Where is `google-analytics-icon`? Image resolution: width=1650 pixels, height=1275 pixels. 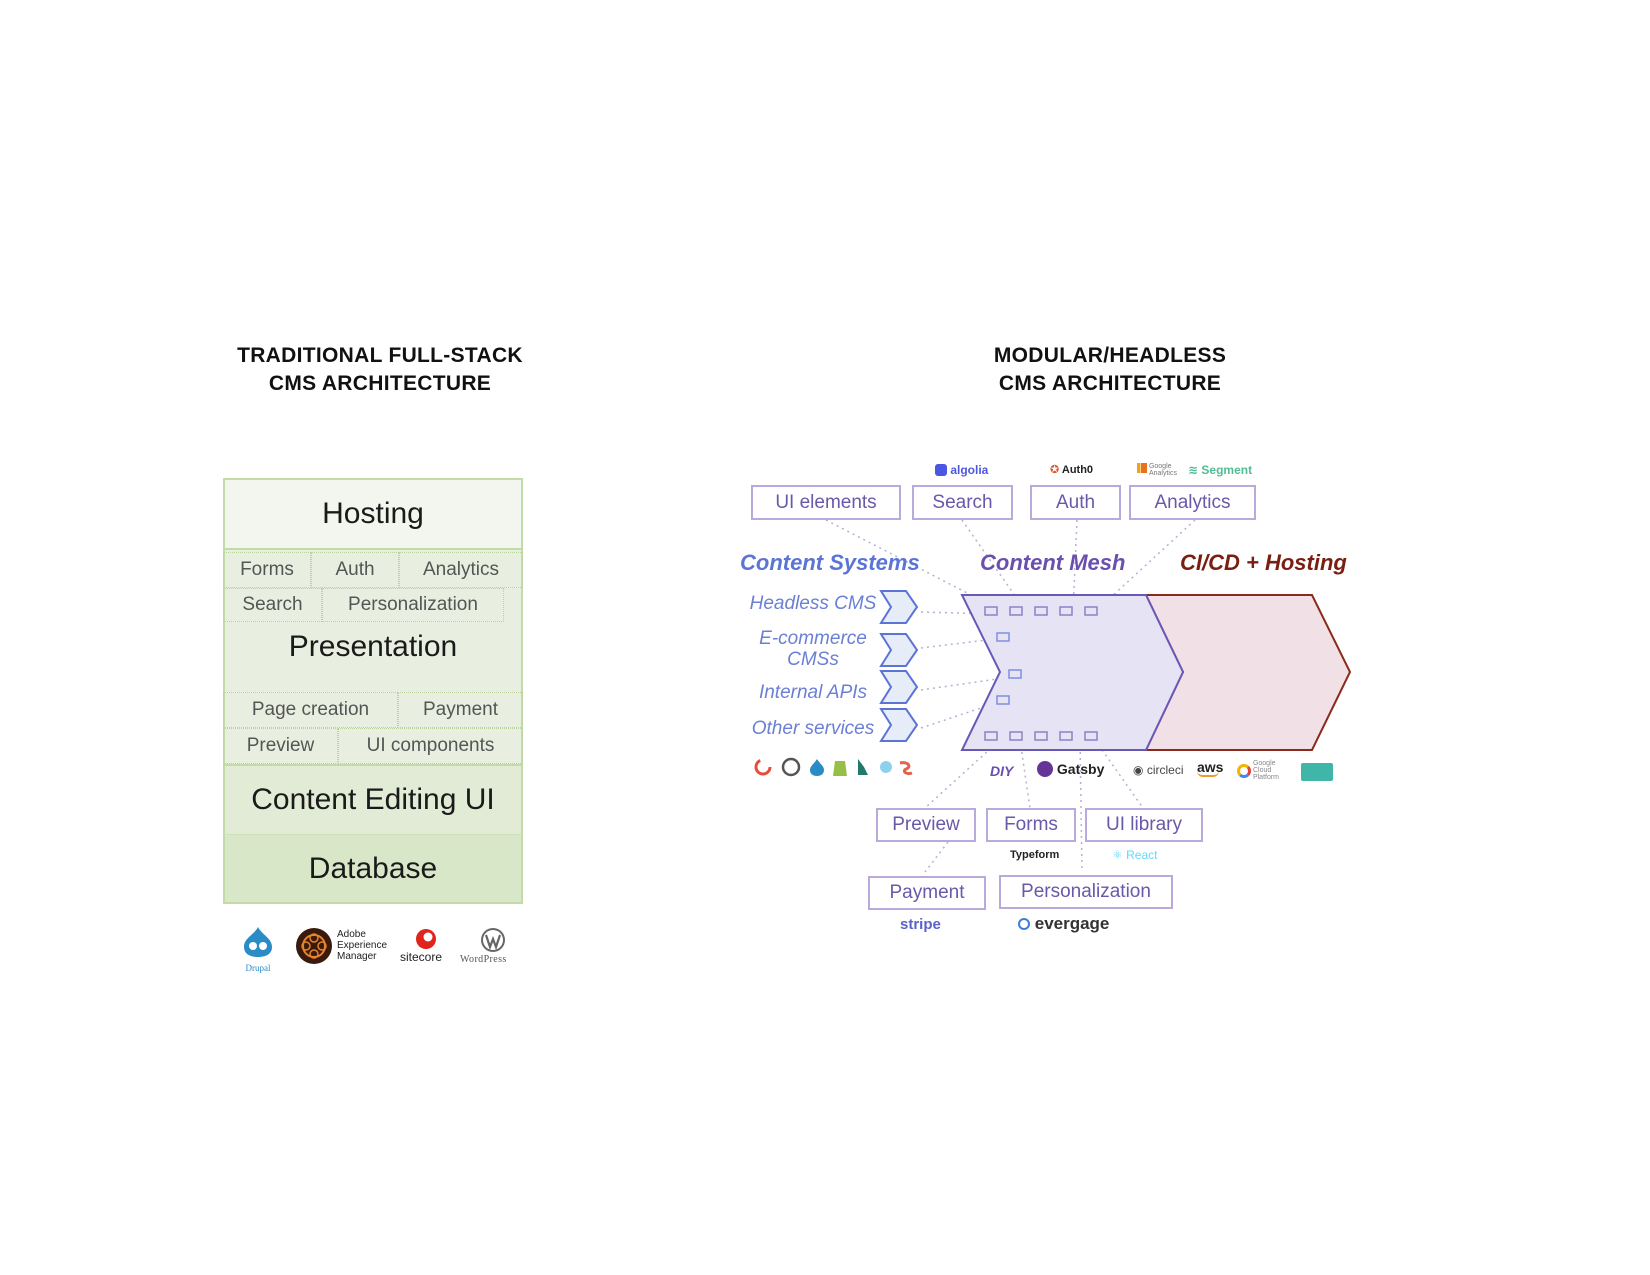 google-analytics-icon is located at coordinates (1142, 468).